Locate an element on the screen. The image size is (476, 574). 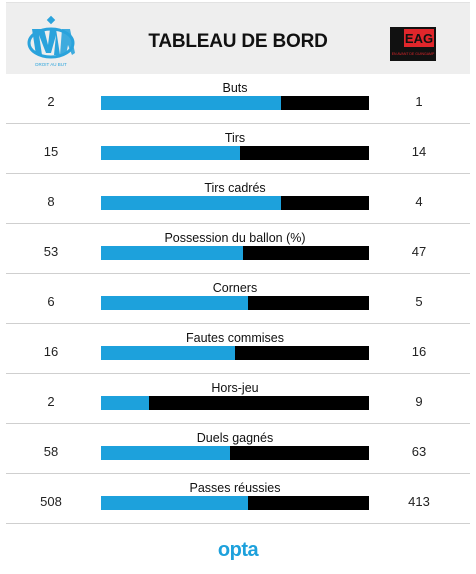
stat-label: Possession du ballon (%) is located at coordinates (235, 238).